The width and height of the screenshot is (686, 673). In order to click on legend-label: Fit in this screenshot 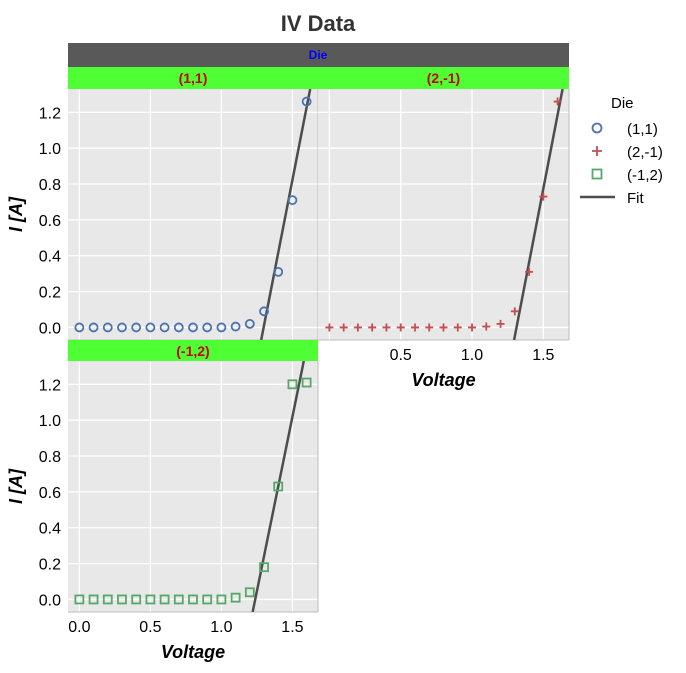, I will do `click(635, 198)`.